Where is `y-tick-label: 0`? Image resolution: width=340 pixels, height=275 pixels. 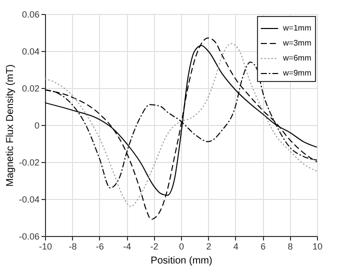
y-tick-label: 0 is located at coordinates (37, 125).